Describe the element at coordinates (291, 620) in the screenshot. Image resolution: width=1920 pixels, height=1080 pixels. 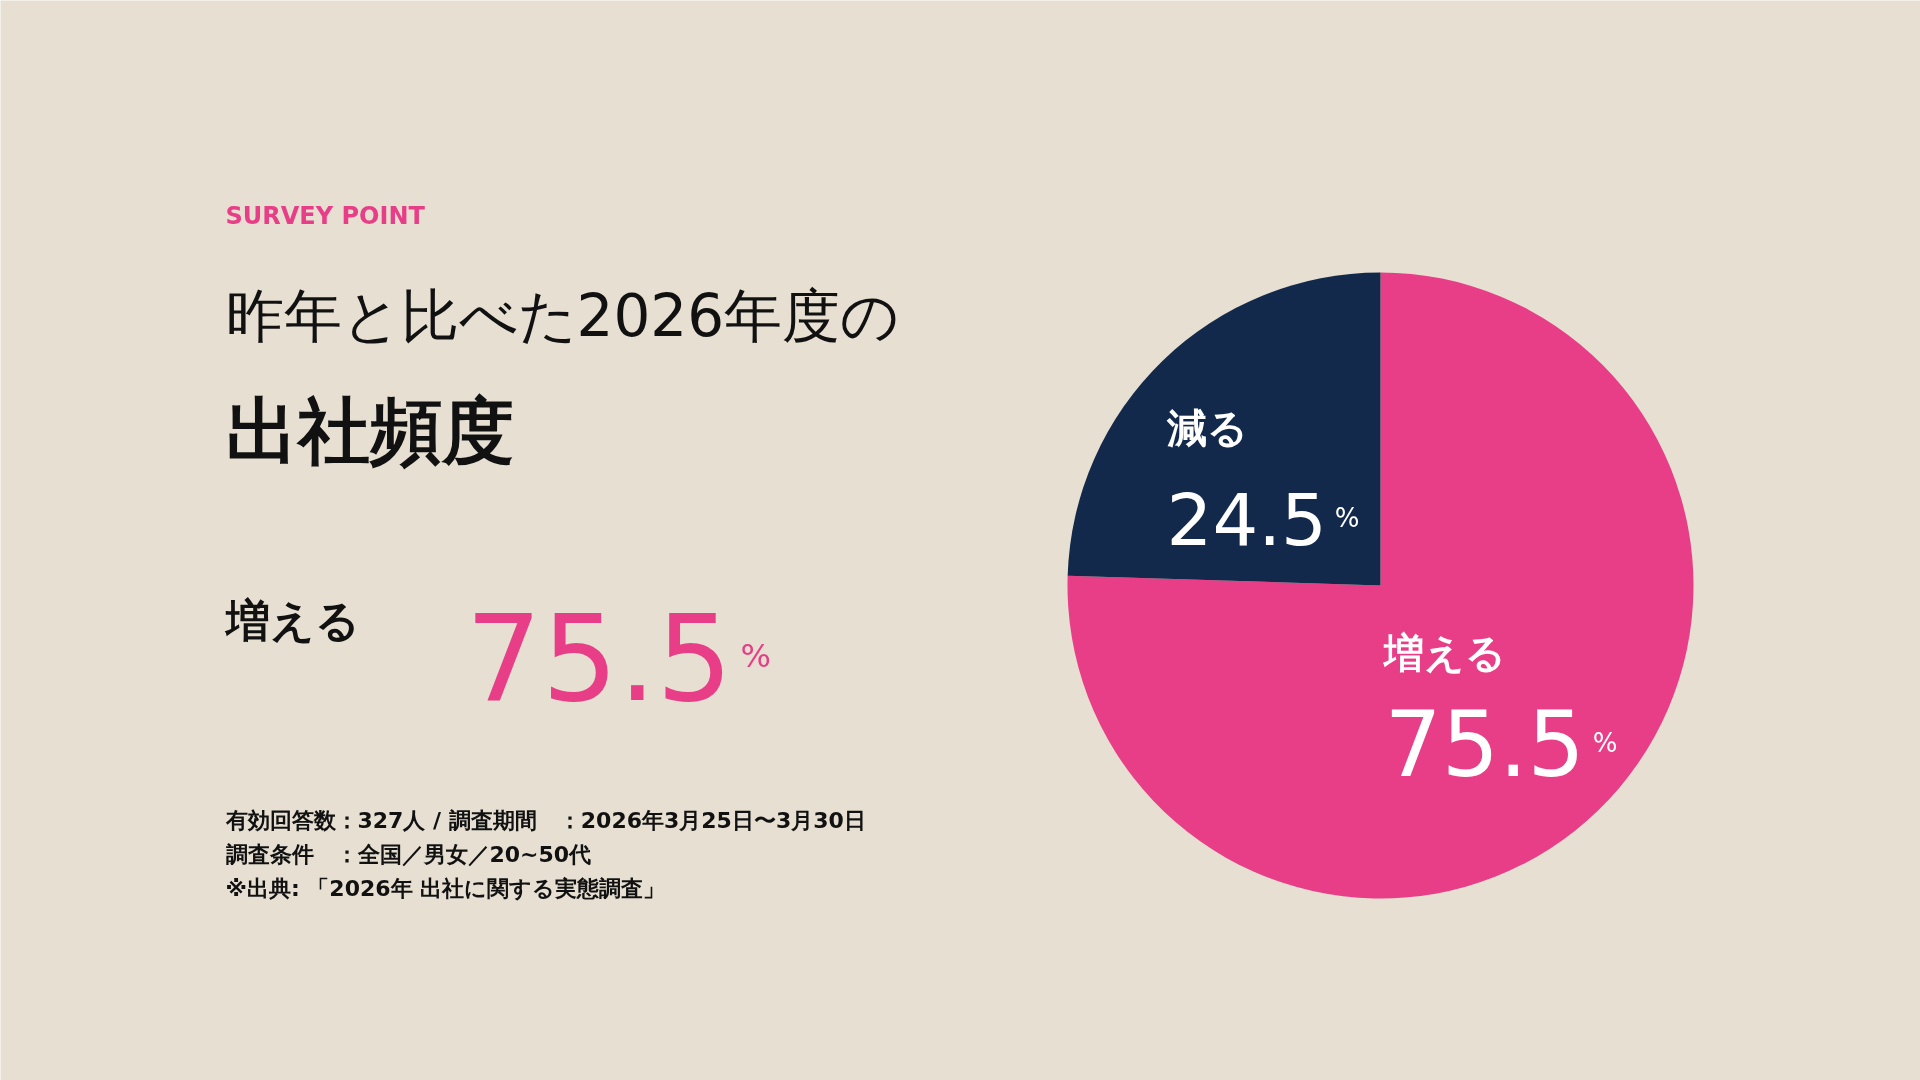
I see `text: 増える` at that location.